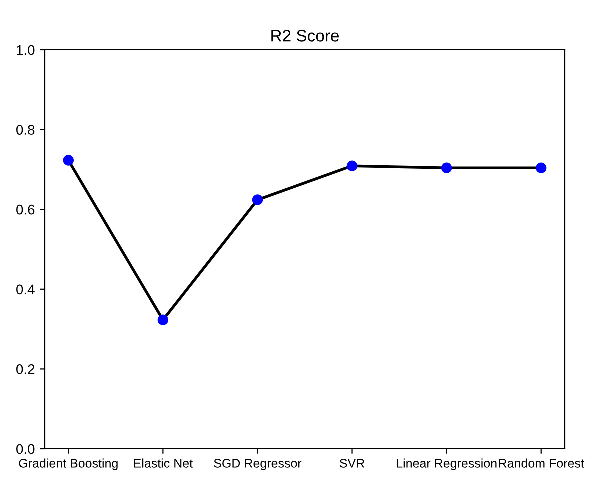 This screenshot has height=484, width=598. I want to click on x-tick-label: Gradient Boosting, so click(68, 464).